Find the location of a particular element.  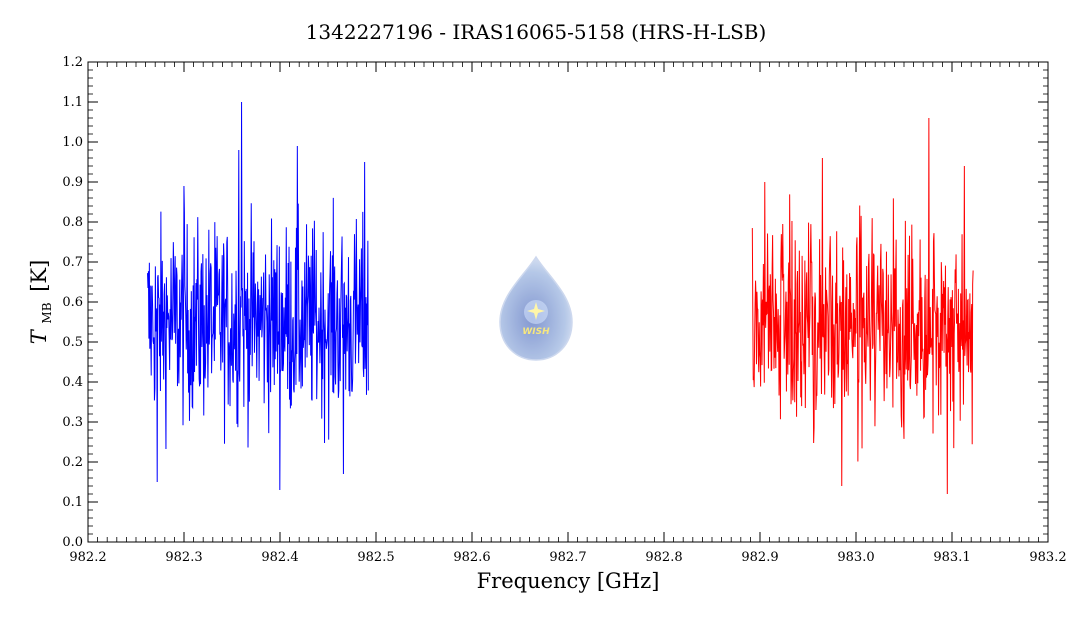

x-tick-label: 982.9 is located at coordinates (759, 557).